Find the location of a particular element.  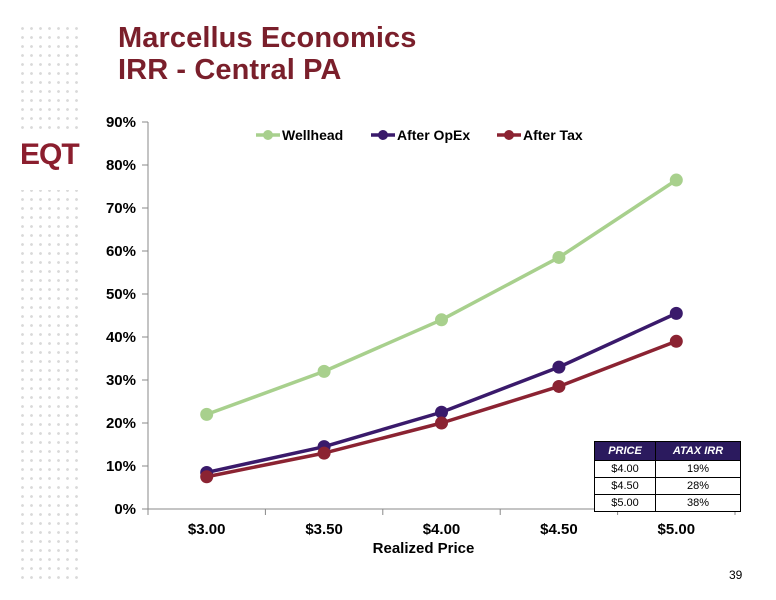

table-row: $5.00 38% is located at coordinates (667, 503).